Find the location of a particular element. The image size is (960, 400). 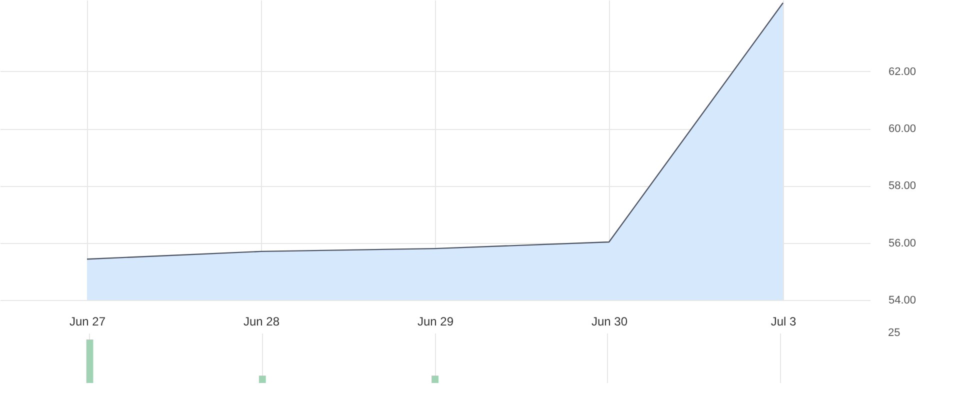

y-tick-label: 62.00 is located at coordinates (902, 72).